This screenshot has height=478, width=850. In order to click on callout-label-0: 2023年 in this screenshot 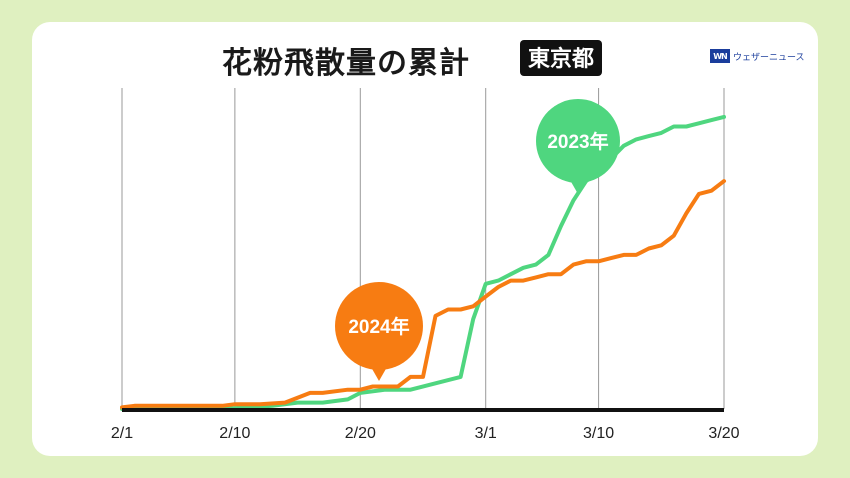, I will do `click(577, 141)`.